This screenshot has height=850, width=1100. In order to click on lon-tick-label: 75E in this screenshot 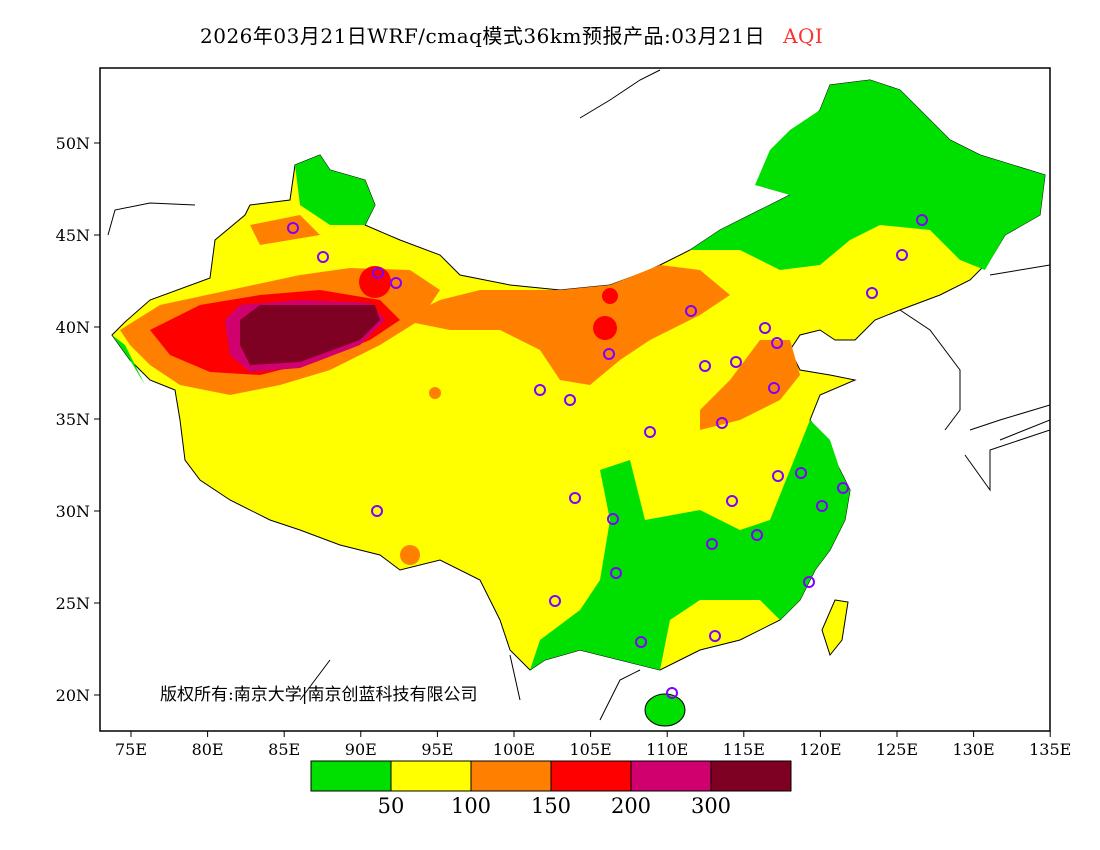, I will do `click(131, 749)`.